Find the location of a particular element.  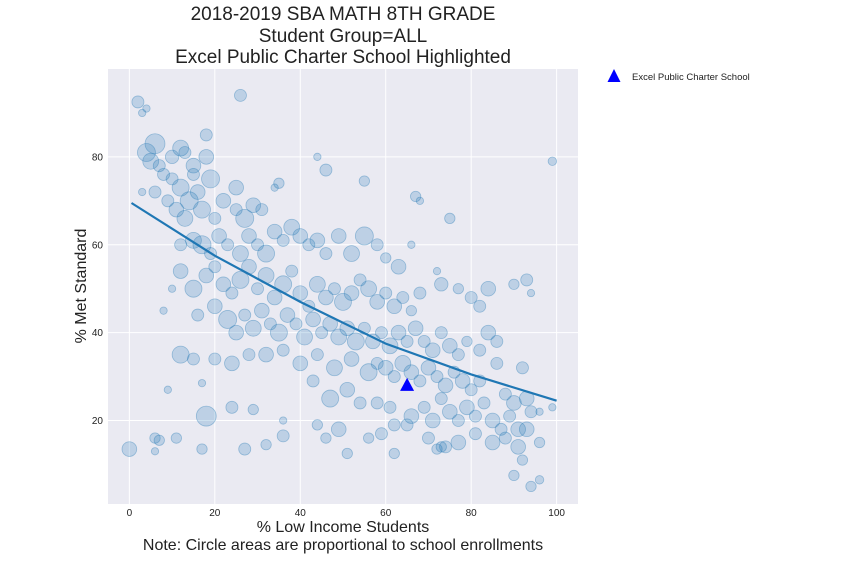

highlight-layer is located at coordinates (407, 384).